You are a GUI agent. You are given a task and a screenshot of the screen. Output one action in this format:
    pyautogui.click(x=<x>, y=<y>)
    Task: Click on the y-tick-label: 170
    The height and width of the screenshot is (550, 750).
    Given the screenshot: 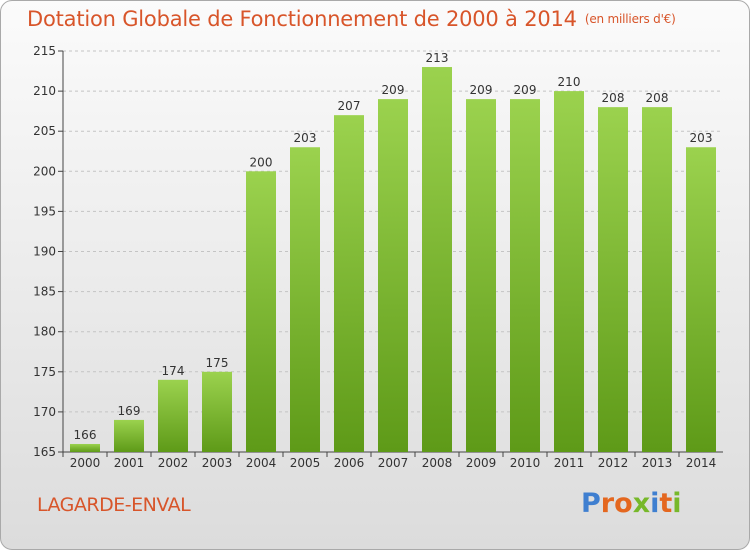 What is the action you would take?
    pyautogui.click(x=44, y=412)
    